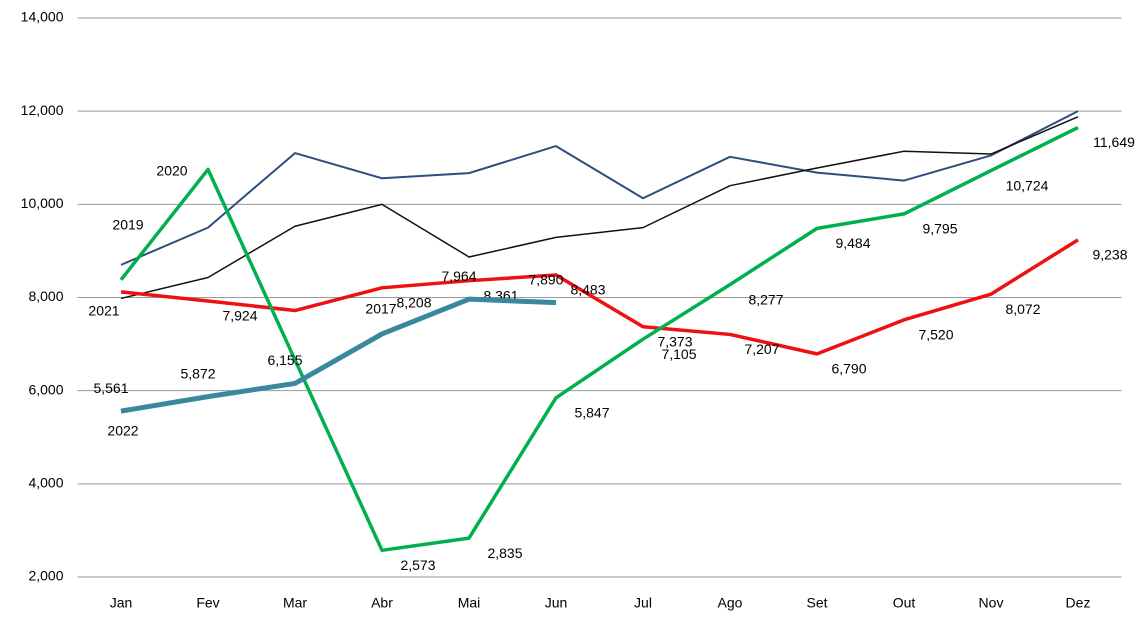 This screenshot has width=1140, height=632. What do you see at coordinates (45, 296) in the screenshot?
I see `y-tick-label: 8,000` at bounding box center [45, 296].